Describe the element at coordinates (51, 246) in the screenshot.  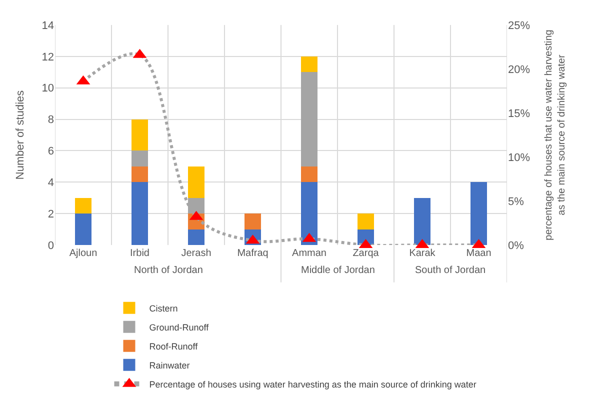
I see `y-tick-label: 0` at that location.